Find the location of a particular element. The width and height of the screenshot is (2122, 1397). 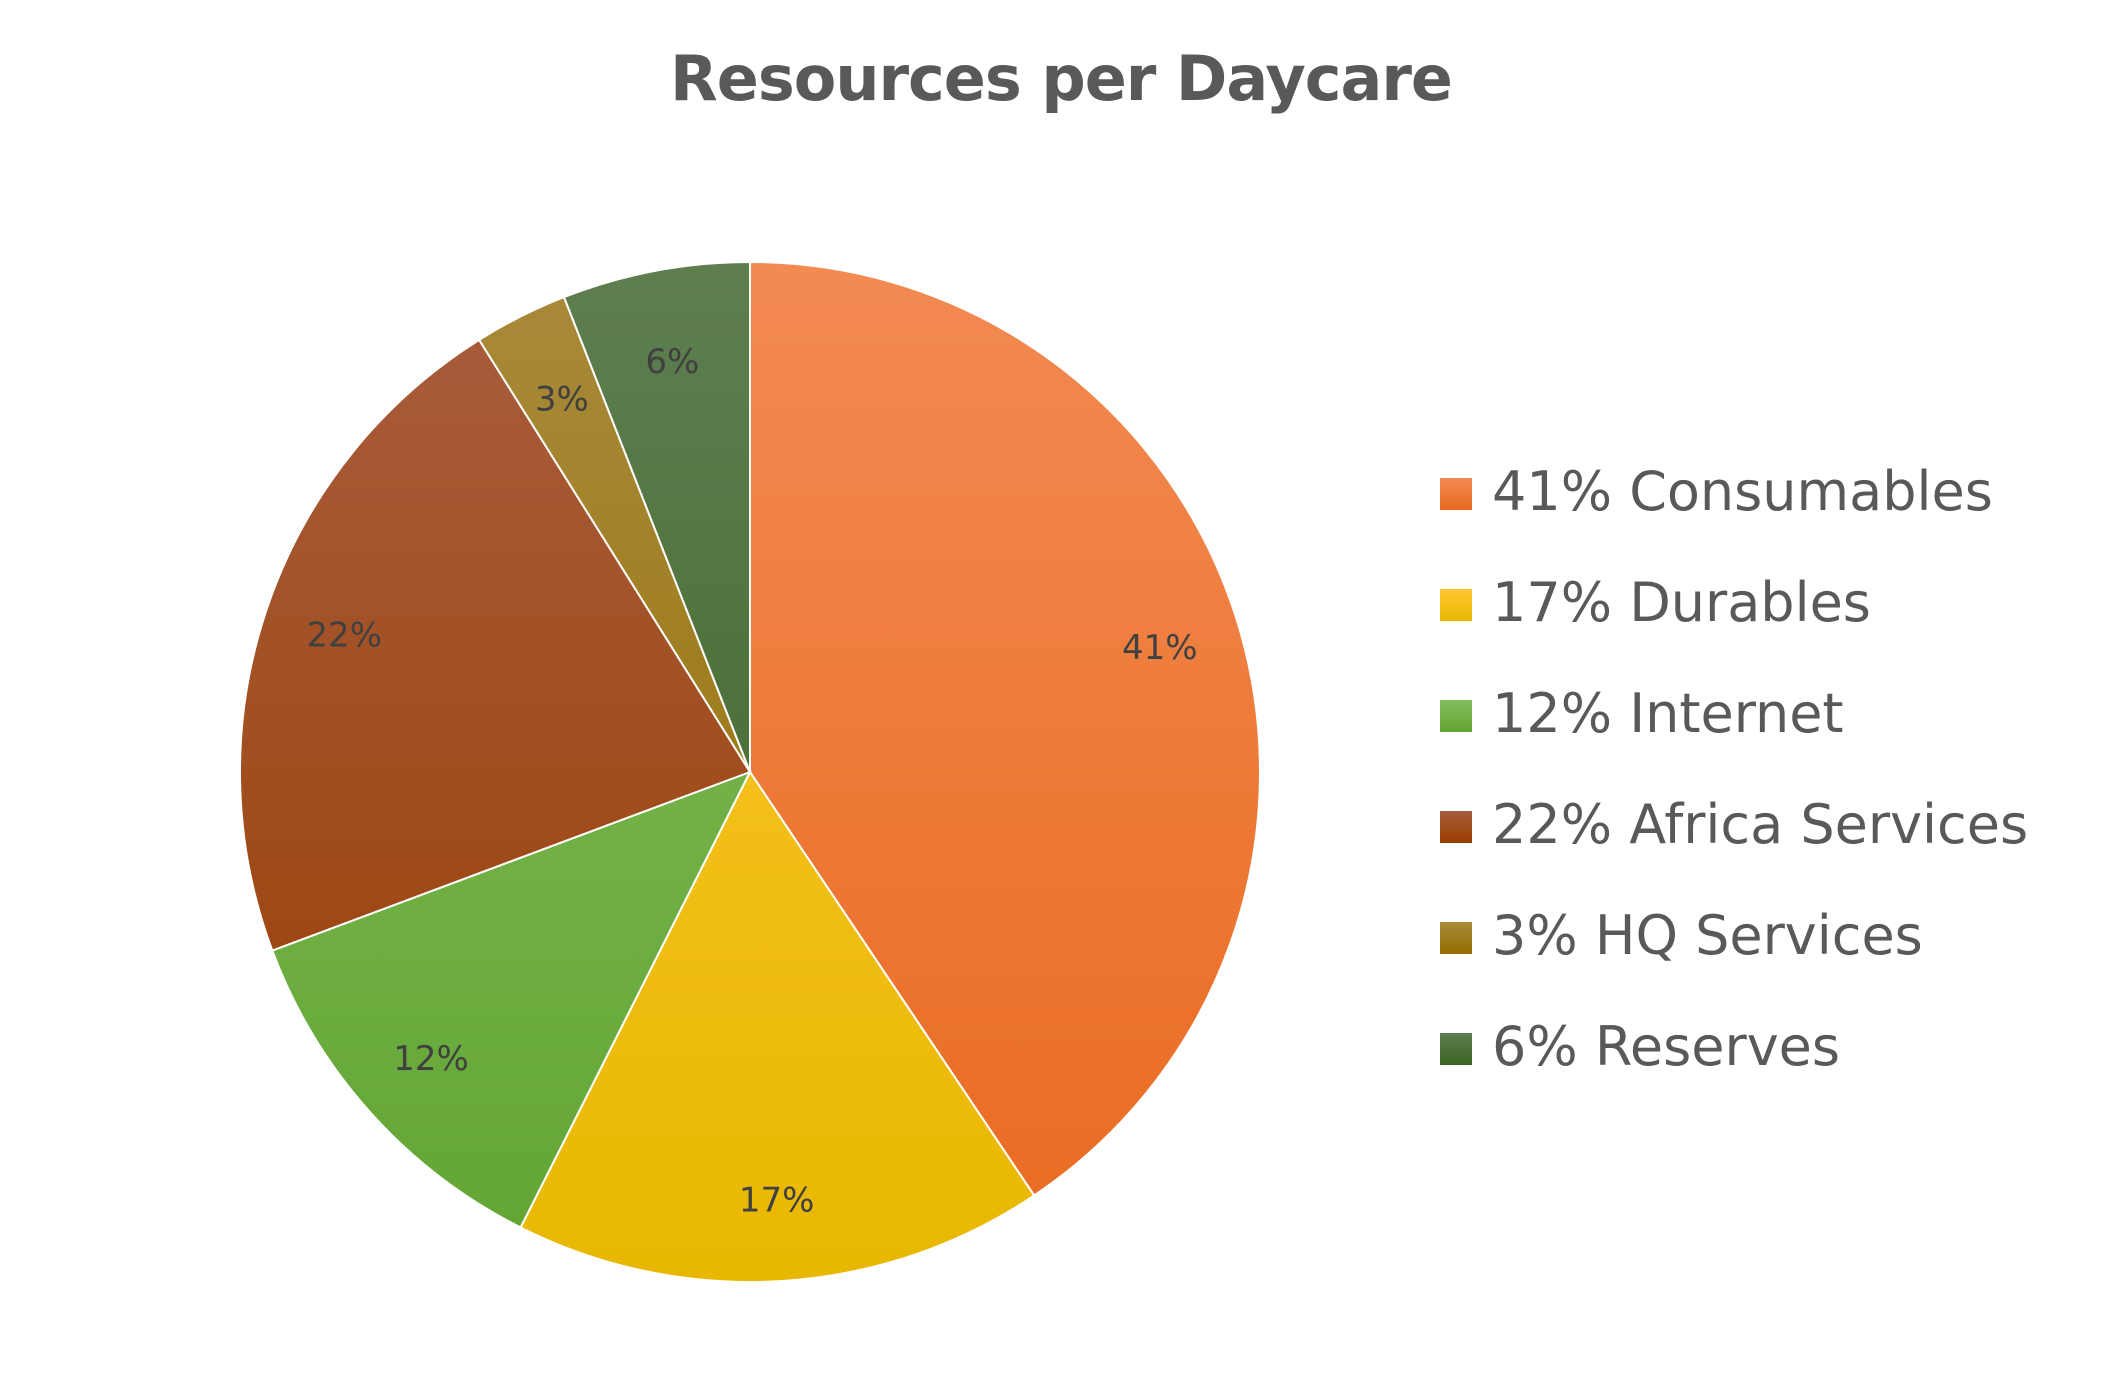

data-label-consumables: 41% is located at coordinates (1160, 648).